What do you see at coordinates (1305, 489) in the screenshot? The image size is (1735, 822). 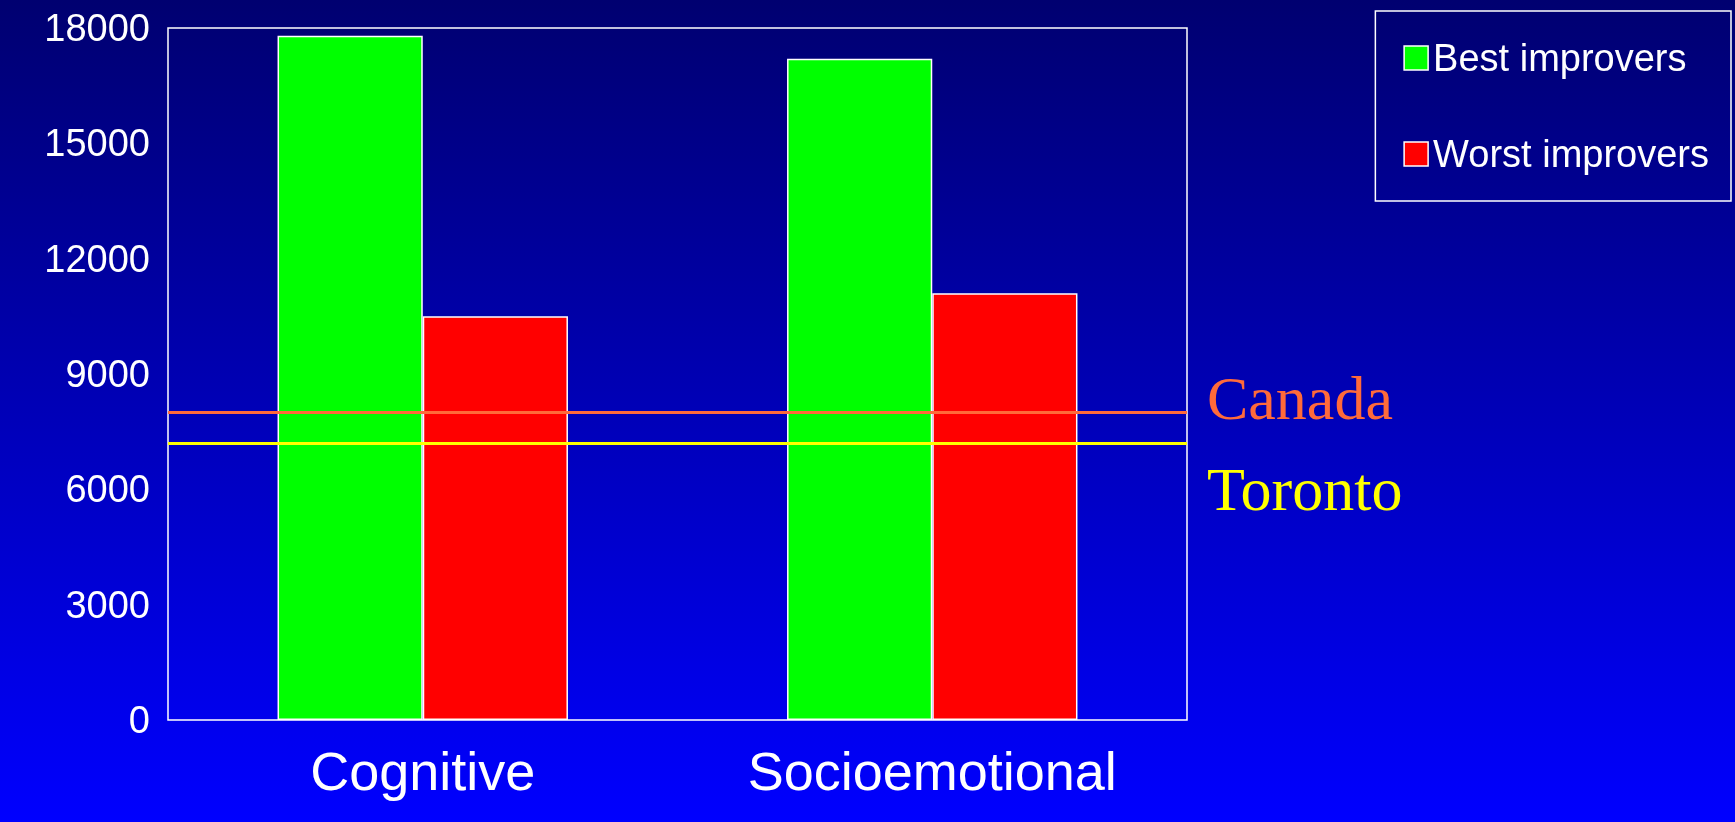 I see `ref-line-label: Toronto` at bounding box center [1305, 489].